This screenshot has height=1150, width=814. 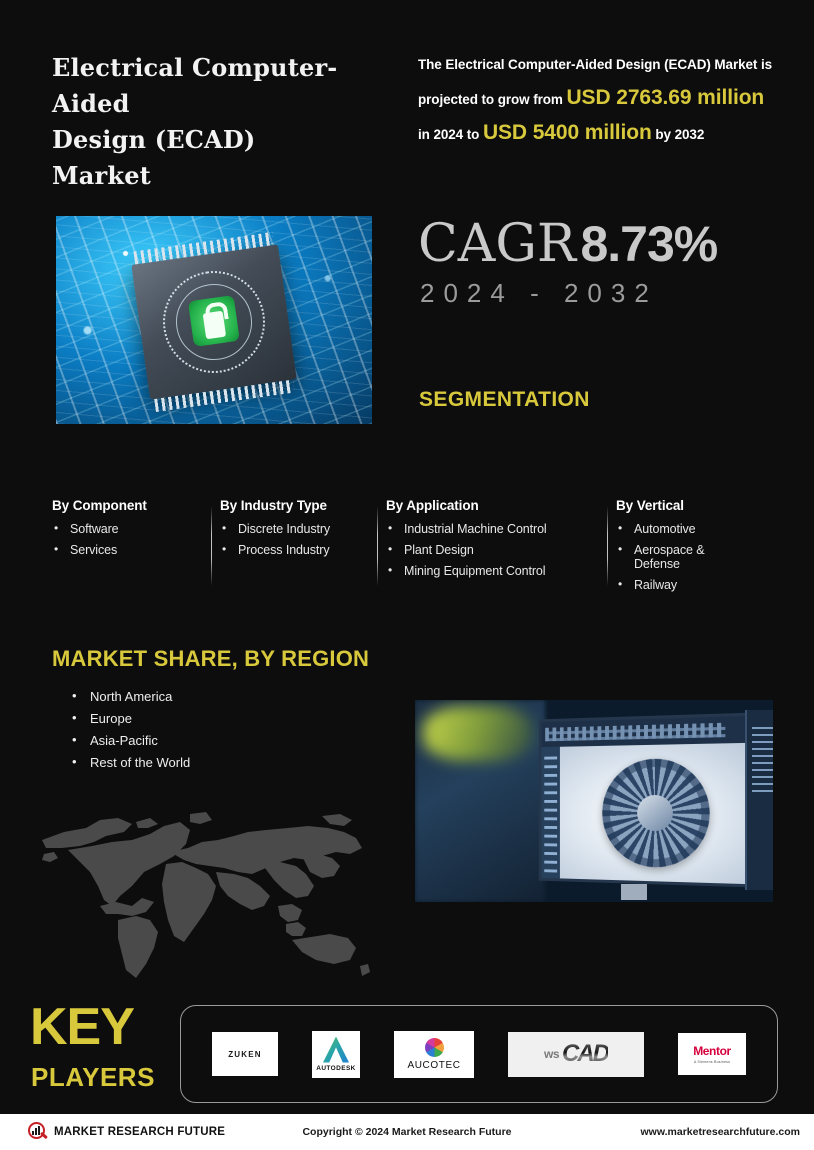 I want to click on cagr-year-range: 2024 - 2032, so click(x=539, y=293).